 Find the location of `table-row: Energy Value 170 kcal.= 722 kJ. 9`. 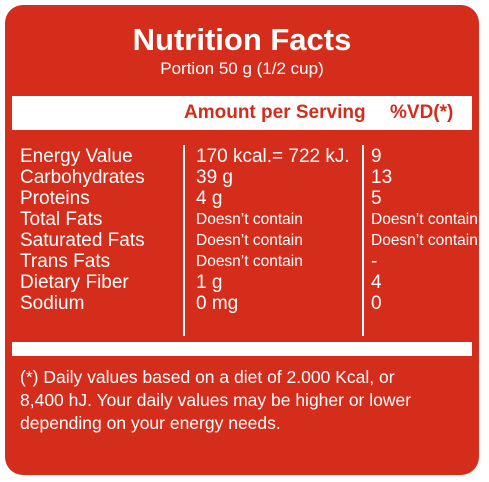

table-row: Energy Value 170 kcal.= 722 kJ. 9 is located at coordinates (242, 156).